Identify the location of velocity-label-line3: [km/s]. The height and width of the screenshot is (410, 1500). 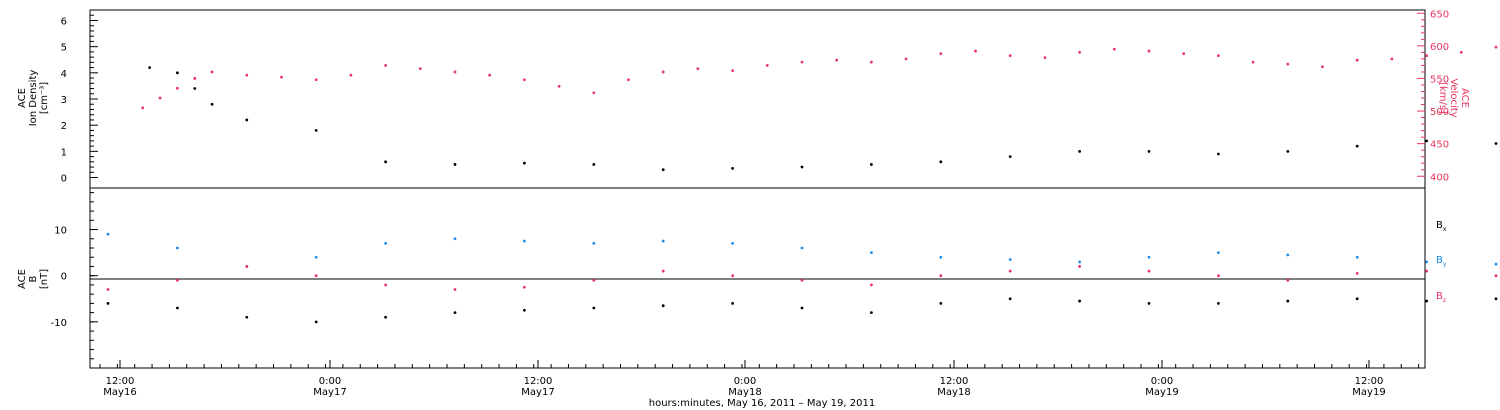
(1442, 98).